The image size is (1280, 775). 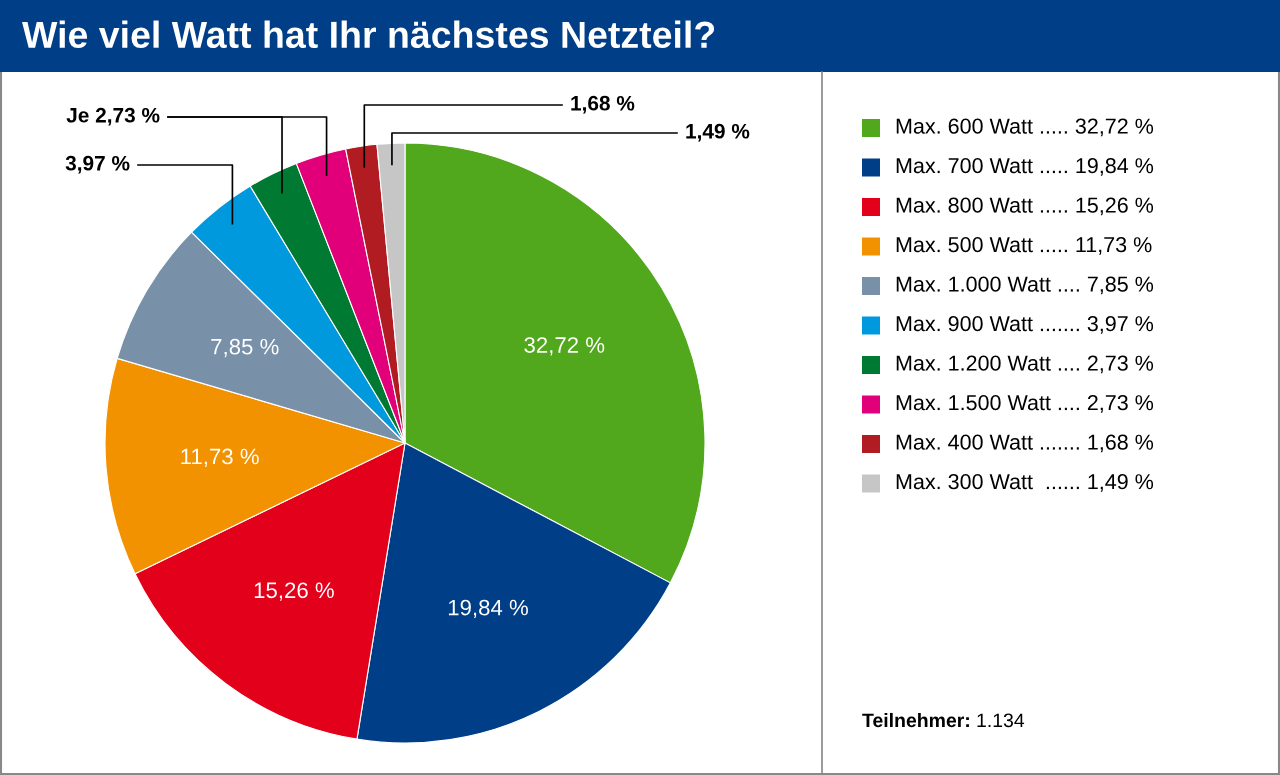 I want to click on legend-label: Max. 400 Watt ....... 1,68 %, so click(x=1025, y=443).